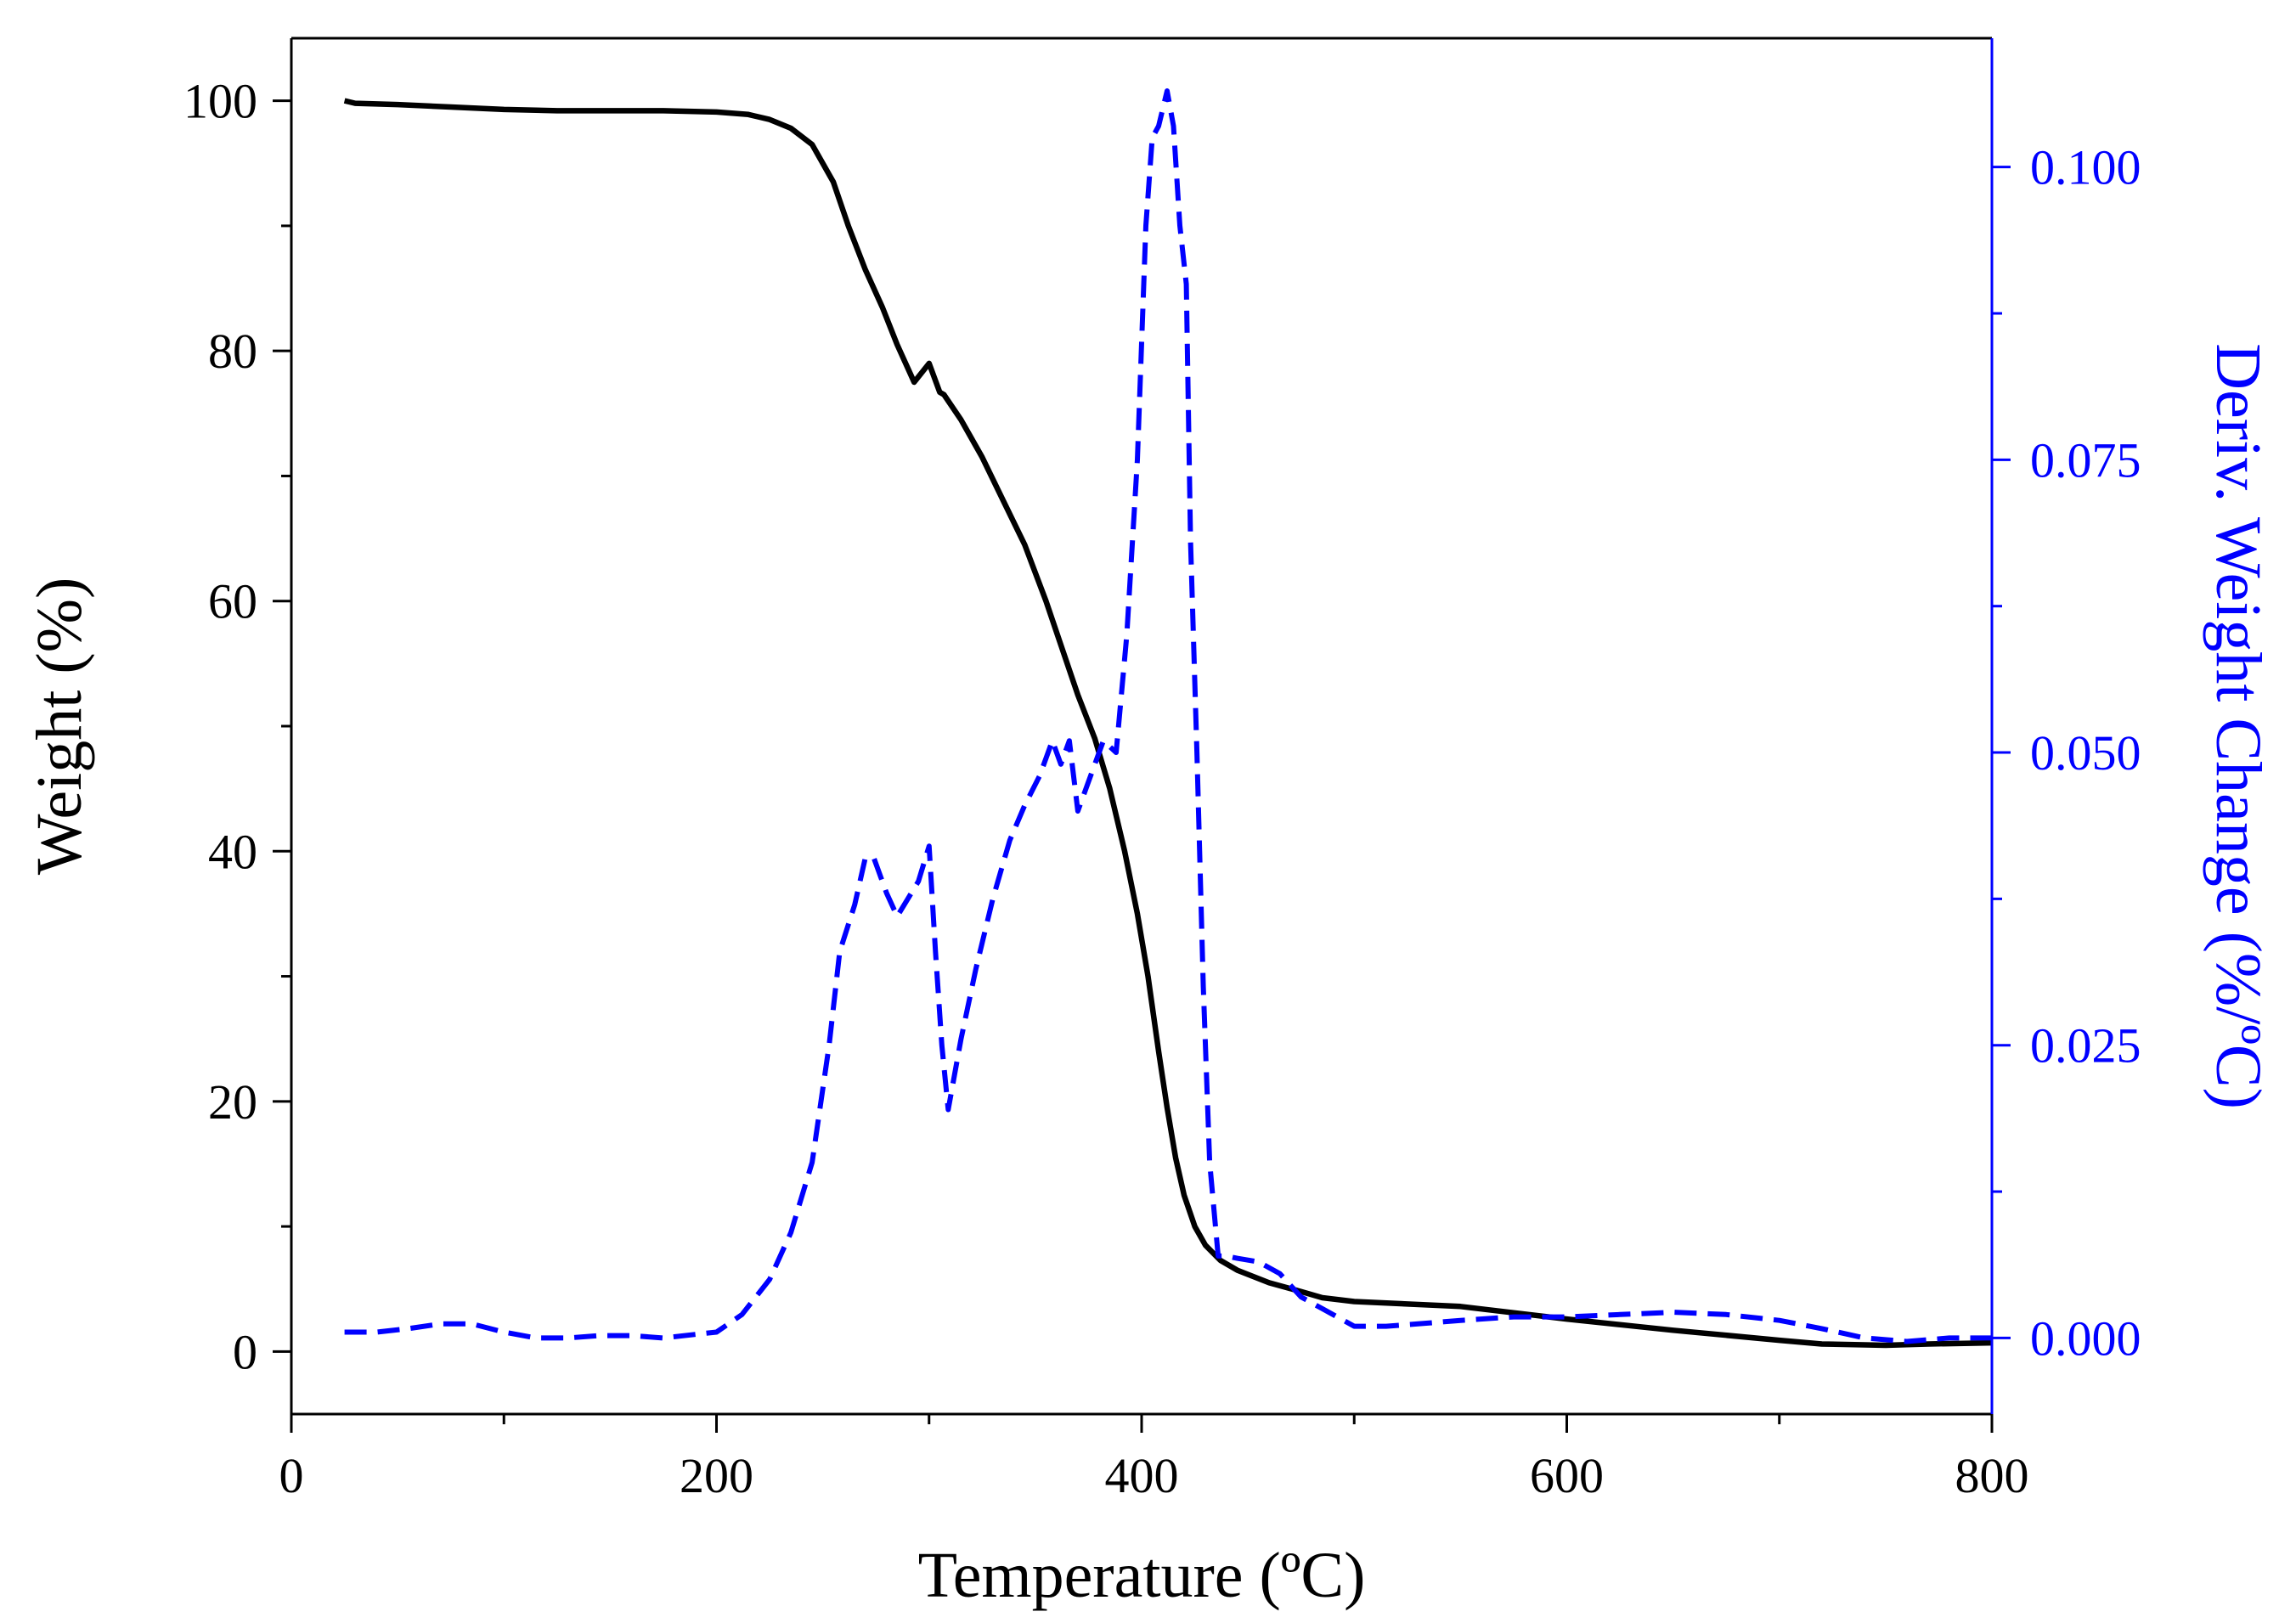 Image resolution: width=2296 pixels, height=1623 pixels. What do you see at coordinates (2085, 459) in the screenshot?
I see `y-right-tick-label: 0.075` at bounding box center [2085, 459].